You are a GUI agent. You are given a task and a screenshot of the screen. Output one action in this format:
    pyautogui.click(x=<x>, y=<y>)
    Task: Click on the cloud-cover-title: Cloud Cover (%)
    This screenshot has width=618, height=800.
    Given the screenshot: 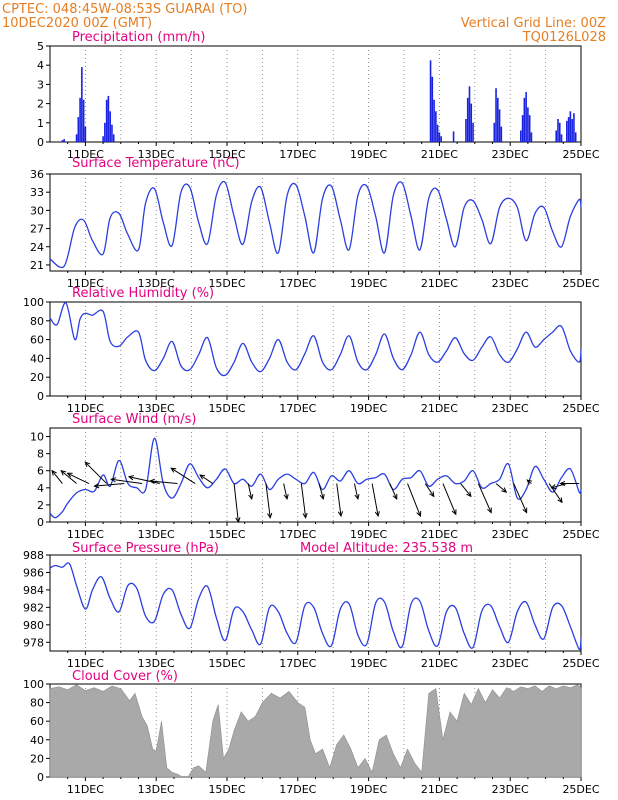 What is the action you would take?
    pyautogui.click(x=125, y=676)
    